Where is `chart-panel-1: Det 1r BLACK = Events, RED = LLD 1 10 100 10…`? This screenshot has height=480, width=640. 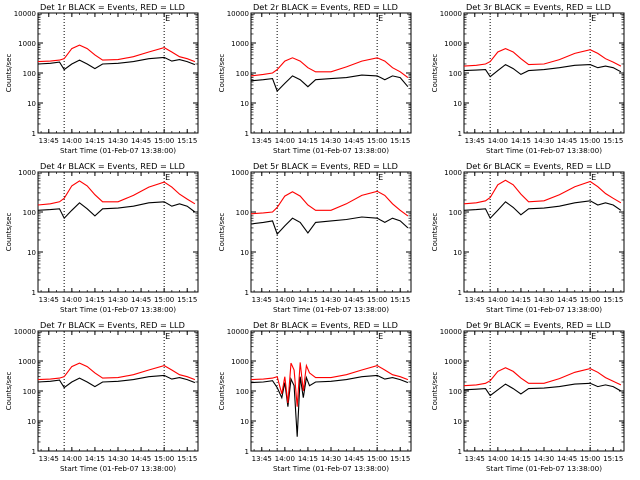
chart-panel-1: Det 1r BLACK = Events, RED = LLD 1 10 100 10… is located at coordinates (102, 78).